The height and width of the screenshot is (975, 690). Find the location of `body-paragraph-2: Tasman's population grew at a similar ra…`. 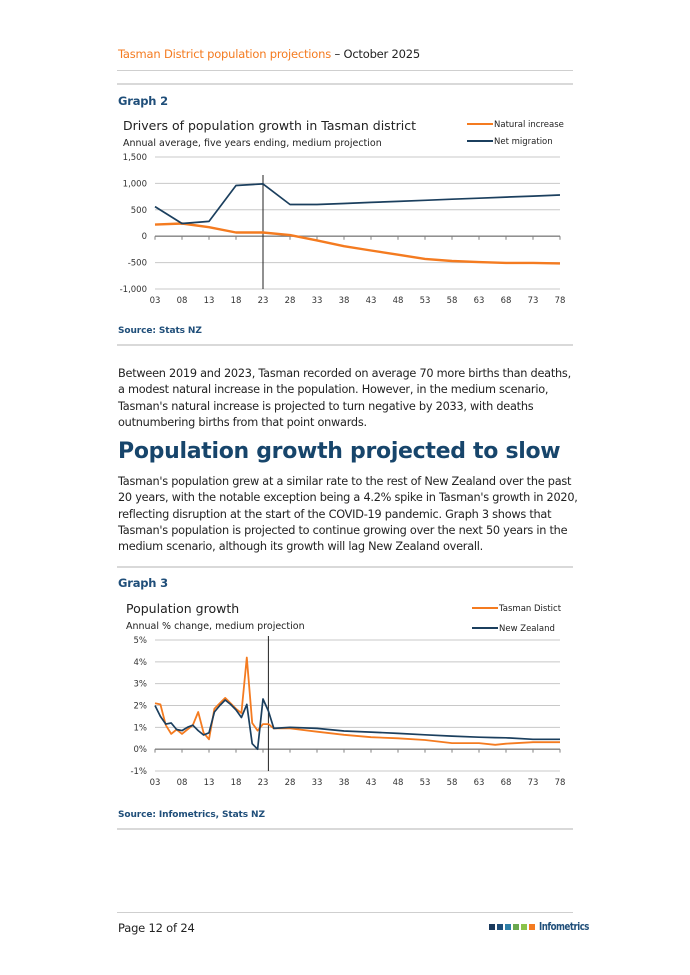

body-paragraph-2: Tasman's population grew at a similar ra… is located at coordinates (348, 514).